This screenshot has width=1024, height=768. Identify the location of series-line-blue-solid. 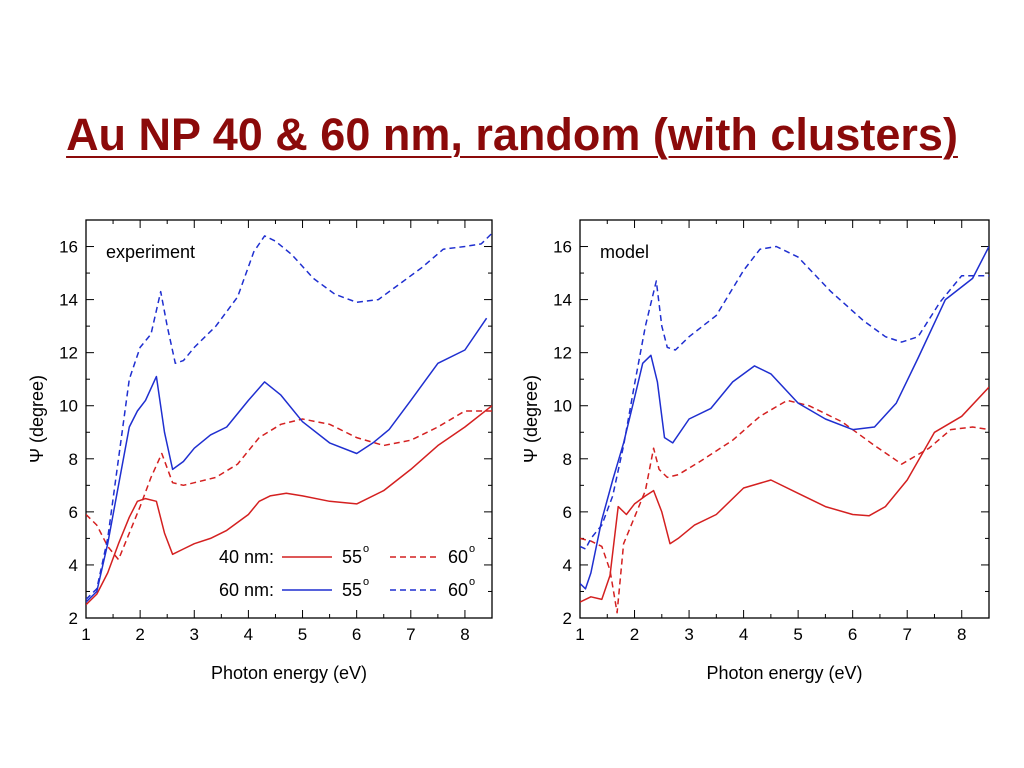
(287, 460).